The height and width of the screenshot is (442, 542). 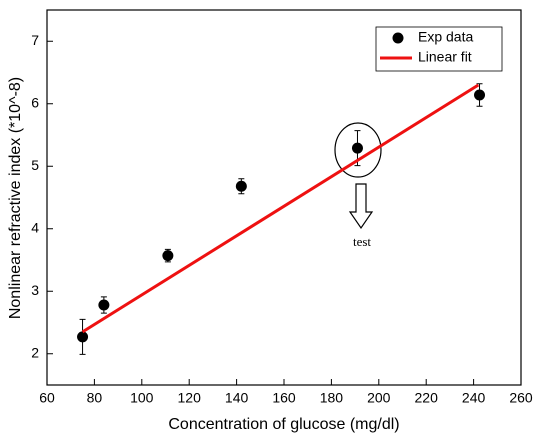 I want to click on x-tick-label: 260, so click(x=521, y=398).